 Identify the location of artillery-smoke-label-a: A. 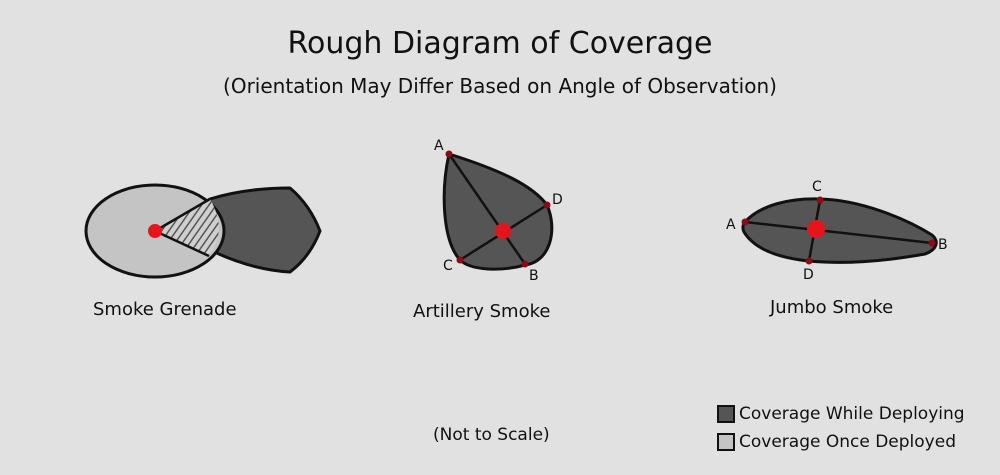
(439, 146).